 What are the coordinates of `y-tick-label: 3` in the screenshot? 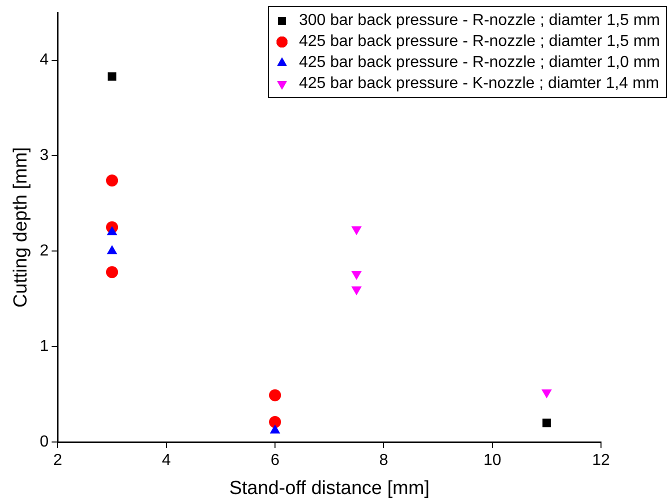 It's located at (44, 155).